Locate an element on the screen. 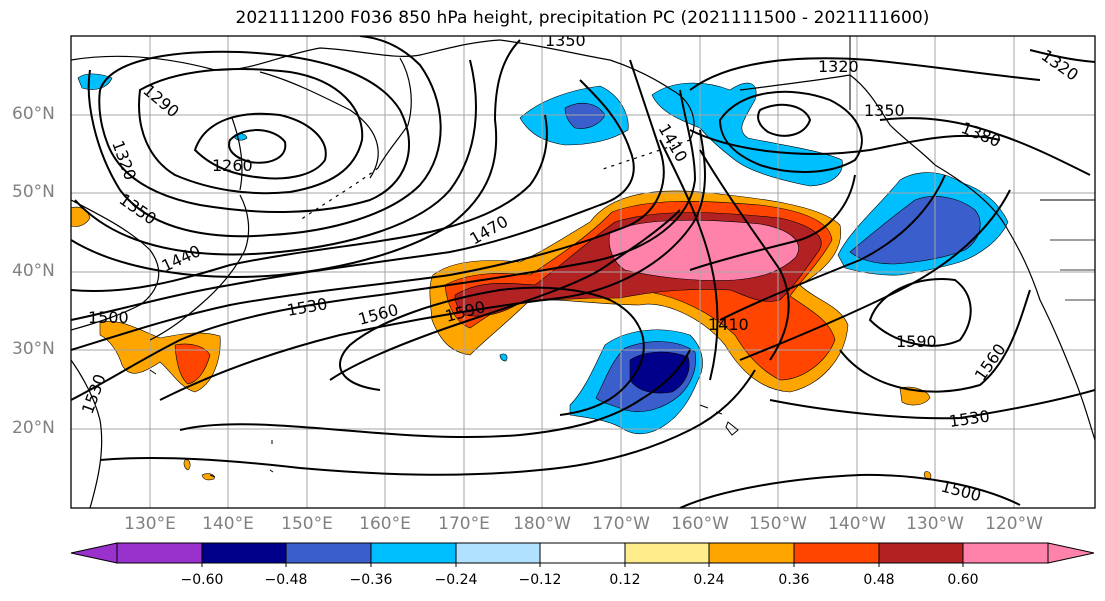  precip-warm-west is located at coordinates (81, 216).